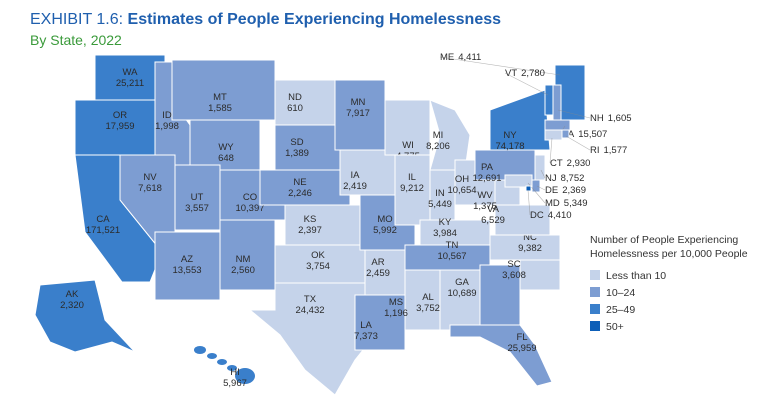 This screenshot has height=415, width=771. I want to click on state-label: ME 4,411, so click(460, 57).